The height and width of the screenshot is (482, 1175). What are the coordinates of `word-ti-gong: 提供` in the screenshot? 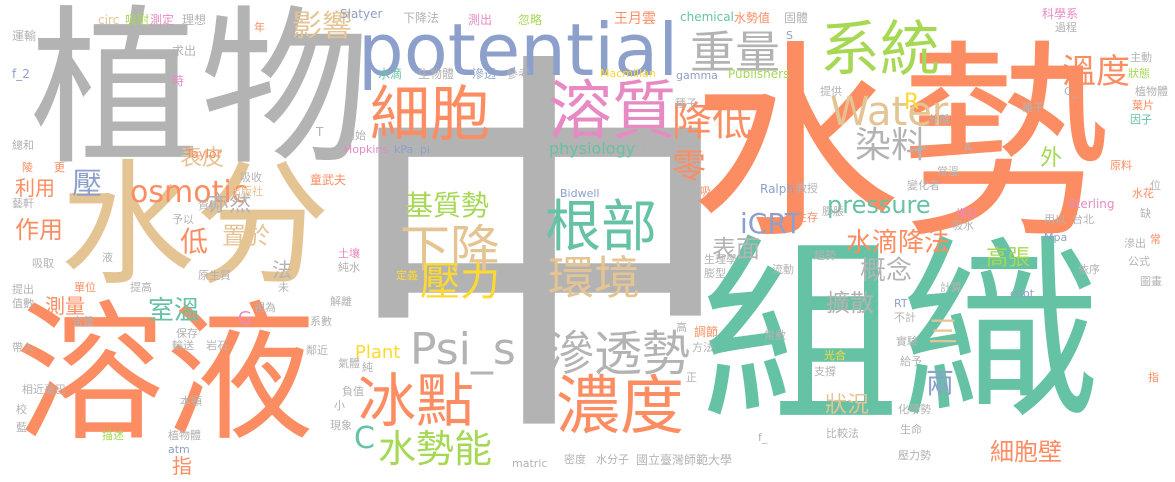 It's located at (831, 91).